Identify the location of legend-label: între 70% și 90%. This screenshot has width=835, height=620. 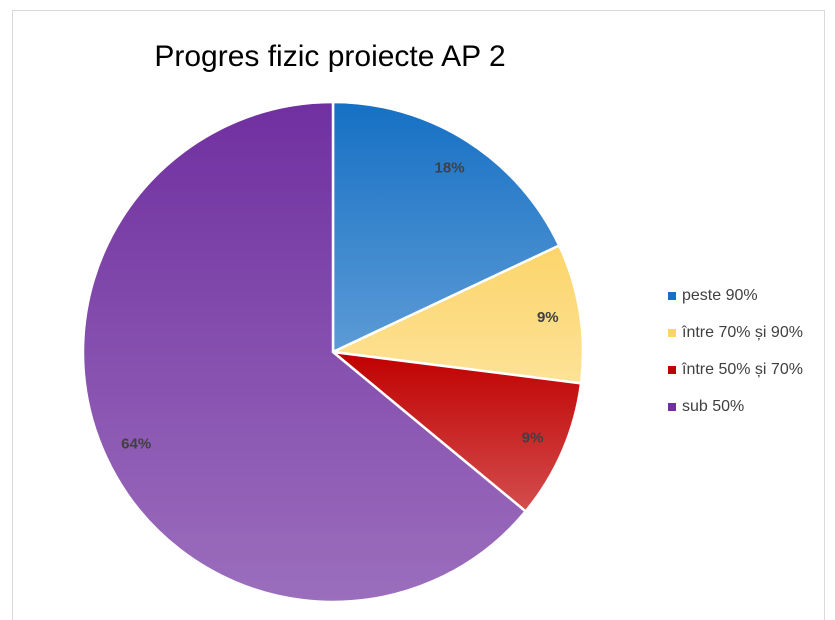
(742, 332).